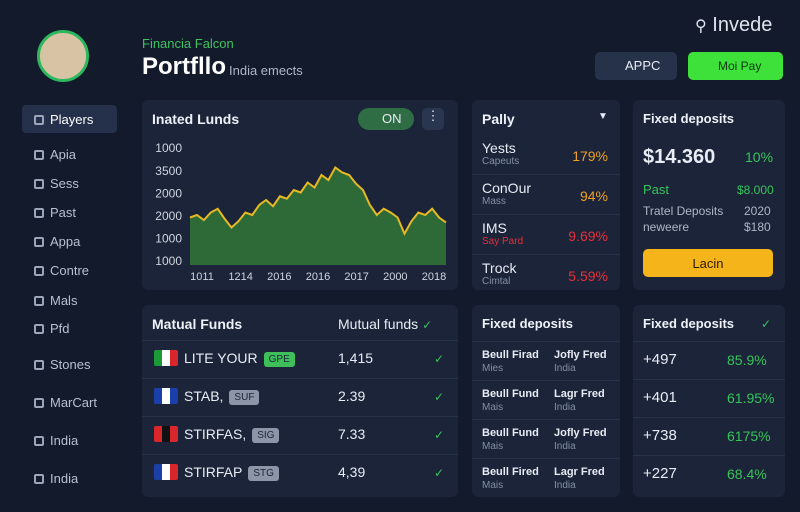 The height and width of the screenshot is (512, 800). Describe the element at coordinates (279, 359) in the screenshot. I see `badge: GPE` at that location.